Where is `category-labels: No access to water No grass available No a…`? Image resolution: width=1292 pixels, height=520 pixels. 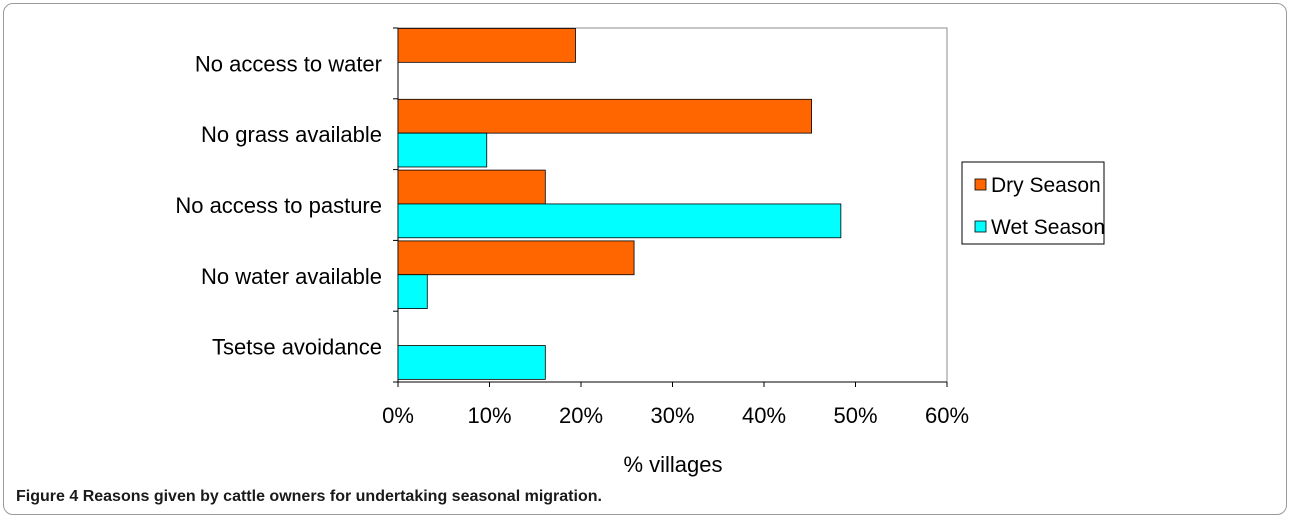
category-labels: No access to water No grass available No a… is located at coordinates (278, 205).